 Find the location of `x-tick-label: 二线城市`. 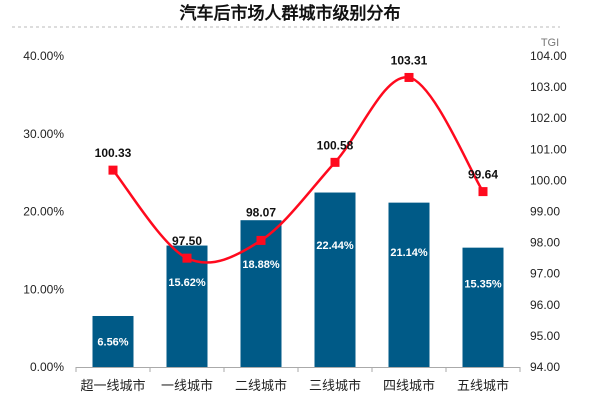

x-tick-label: 二线城市 is located at coordinates (261, 385).